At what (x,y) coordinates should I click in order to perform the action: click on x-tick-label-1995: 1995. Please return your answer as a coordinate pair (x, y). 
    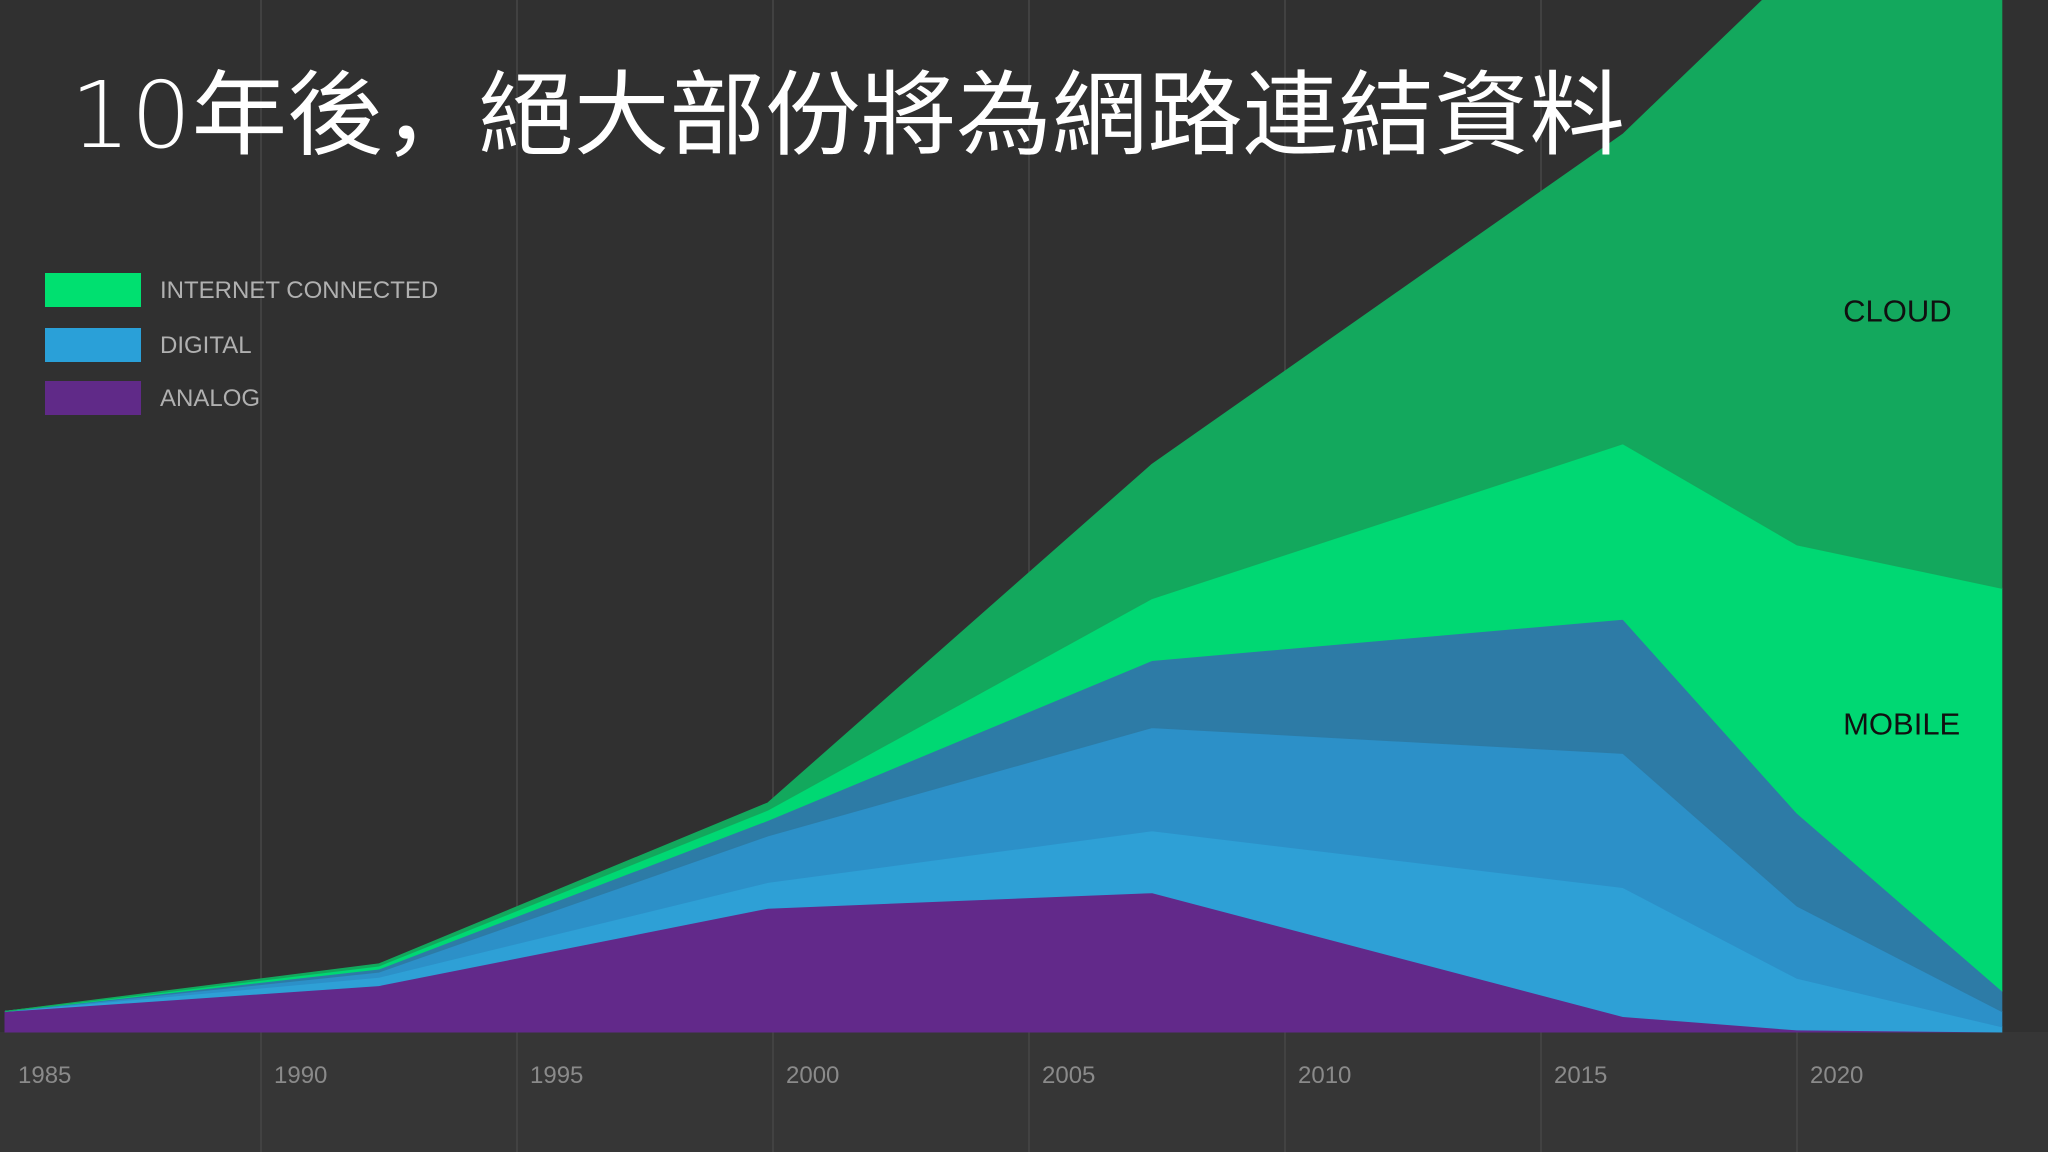
    Looking at the image, I should click on (556, 1075).